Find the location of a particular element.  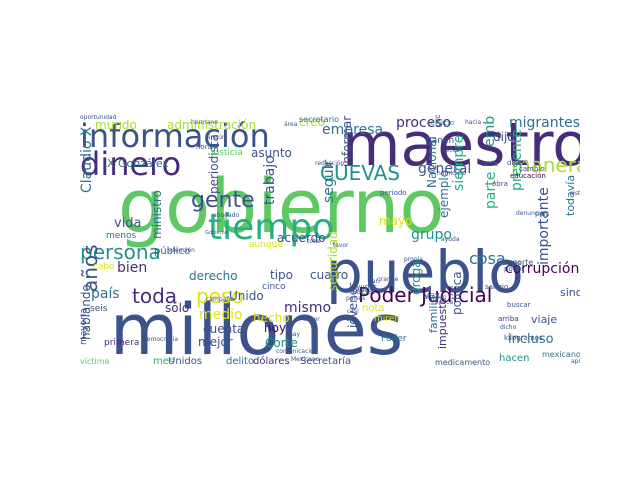

cloud-word: casi is located at coordinates (353, 311).